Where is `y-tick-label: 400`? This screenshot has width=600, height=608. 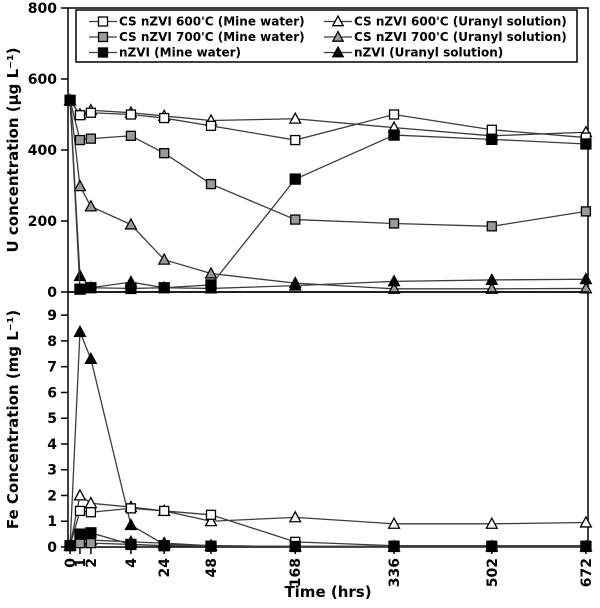
y-tick-label: 400 is located at coordinates (42, 151).